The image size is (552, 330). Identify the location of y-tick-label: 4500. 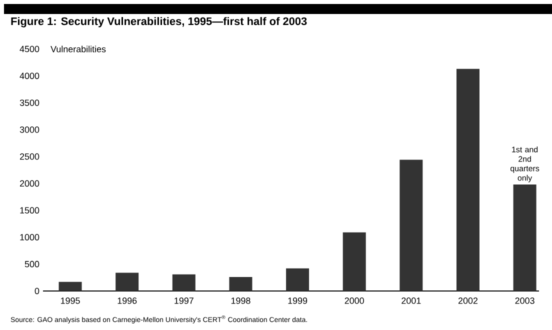
(30, 49).